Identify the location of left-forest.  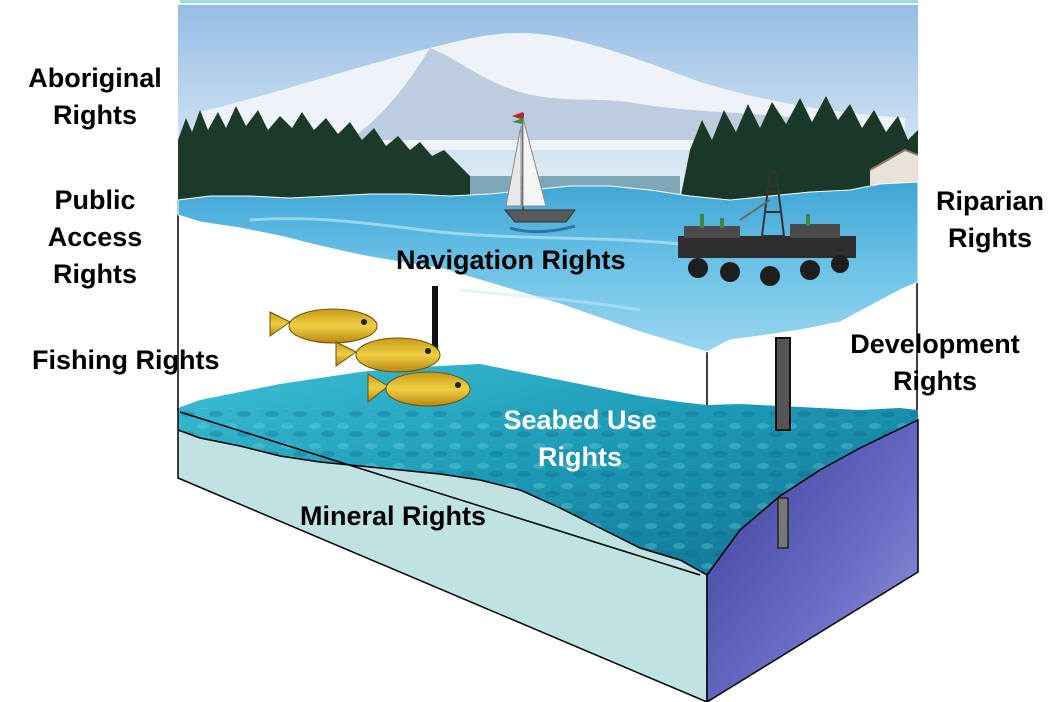
(324, 153).